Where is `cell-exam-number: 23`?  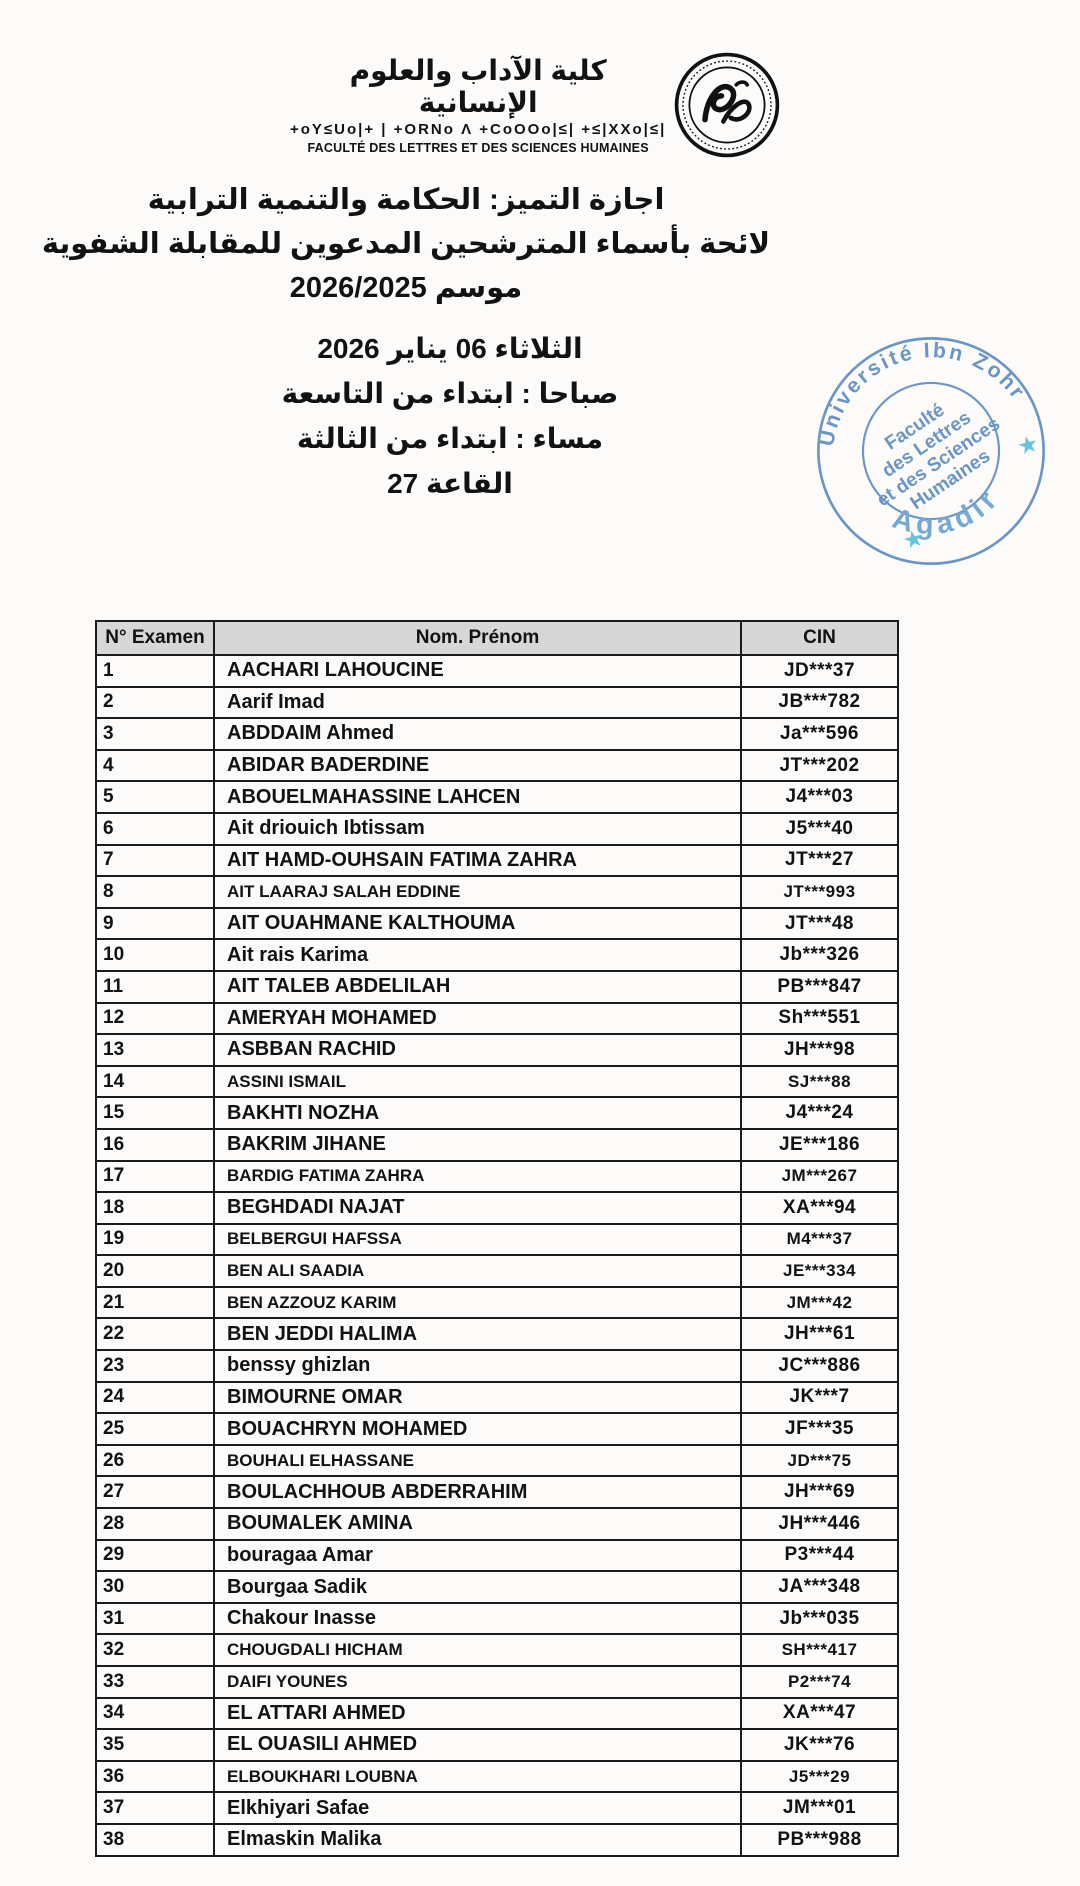
cell-exam-number: 23 is located at coordinates (155, 1366).